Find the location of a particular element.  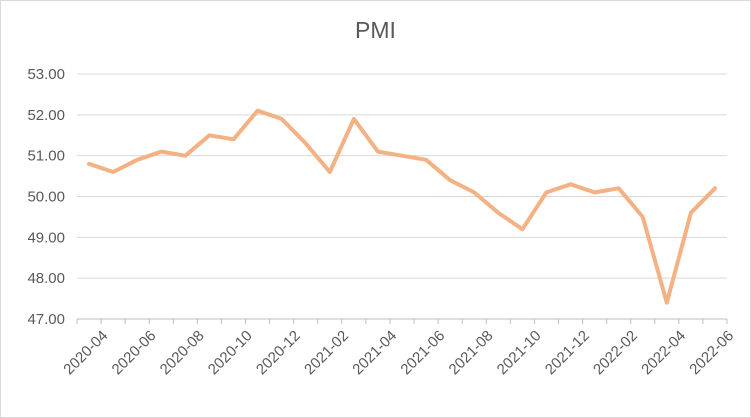

y-tick-label: 50.00 is located at coordinates (46, 197).